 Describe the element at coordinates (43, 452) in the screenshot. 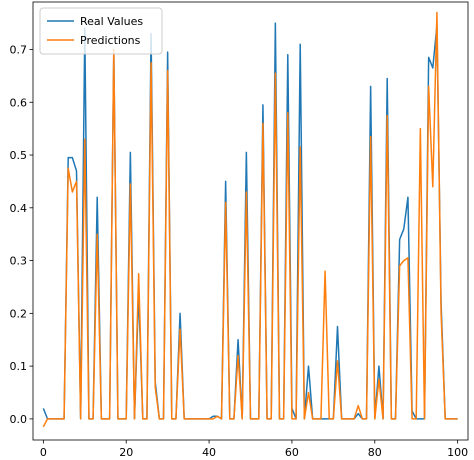

I see `x-tick-label: 0` at that location.